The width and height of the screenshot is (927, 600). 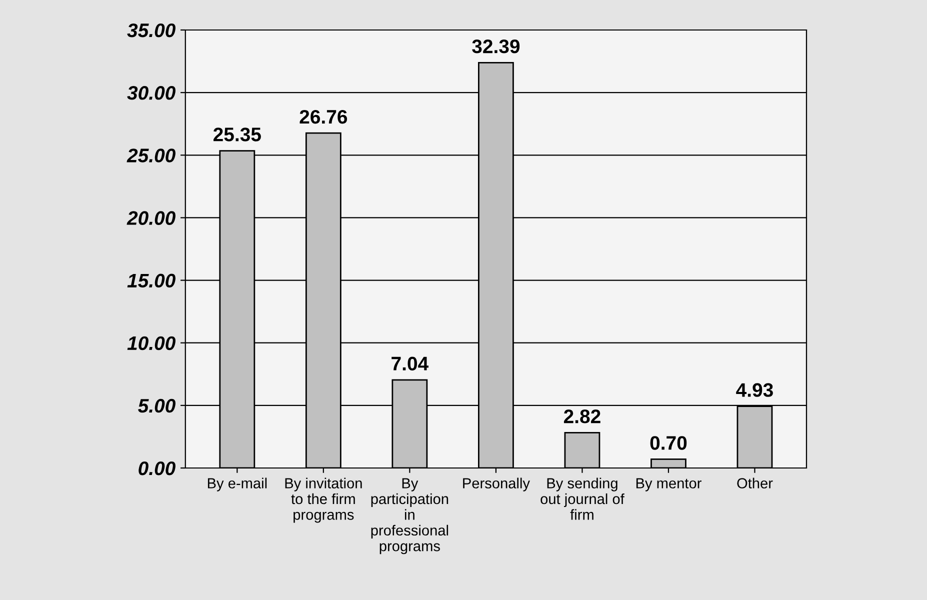 What do you see at coordinates (157, 405) in the screenshot?
I see `y-tick-label: 5.00` at bounding box center [157, 405].